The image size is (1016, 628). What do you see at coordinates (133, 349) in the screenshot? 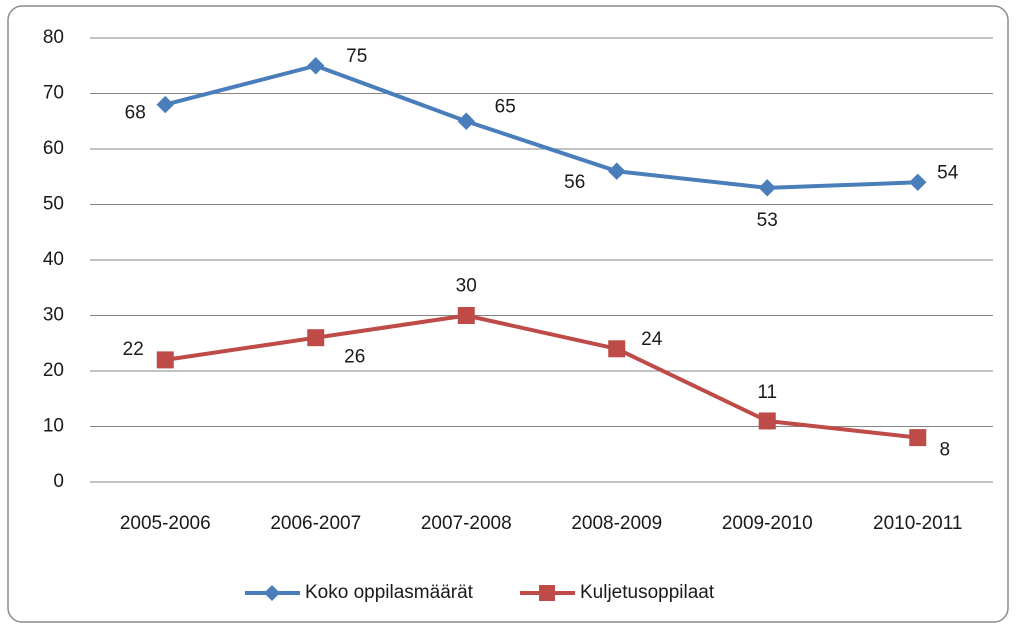
I see `data-label: 22` at bounding box center [133, 349].